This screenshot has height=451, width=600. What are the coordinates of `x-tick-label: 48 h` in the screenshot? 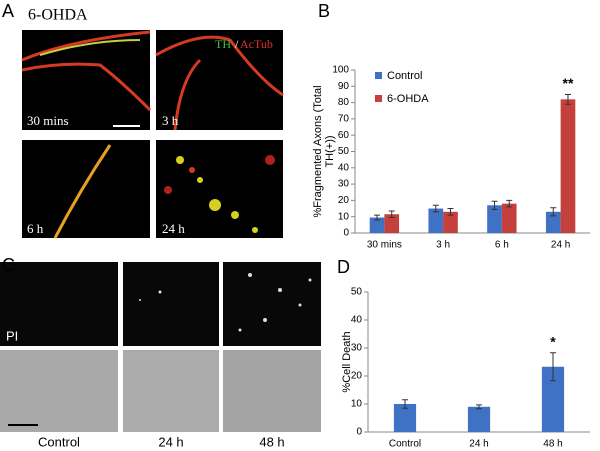 It's located at (552, 444).